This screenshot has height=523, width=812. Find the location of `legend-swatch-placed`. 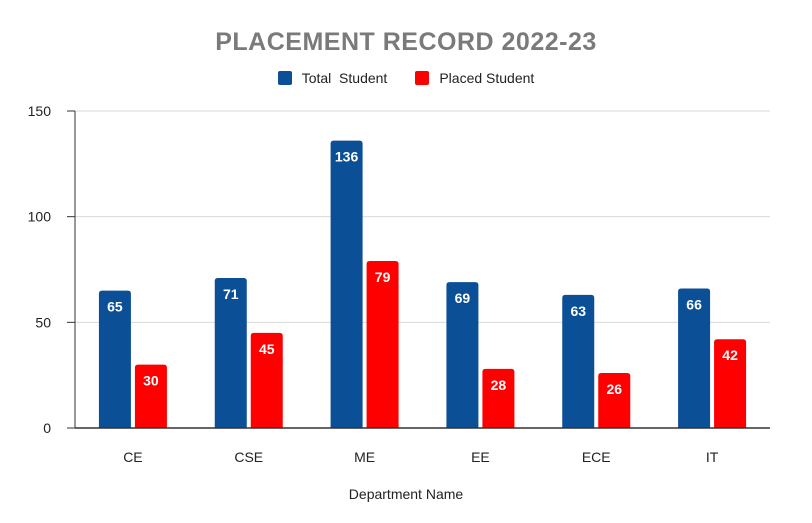

legend-swatch-placed is located at coordinates (422, 78).